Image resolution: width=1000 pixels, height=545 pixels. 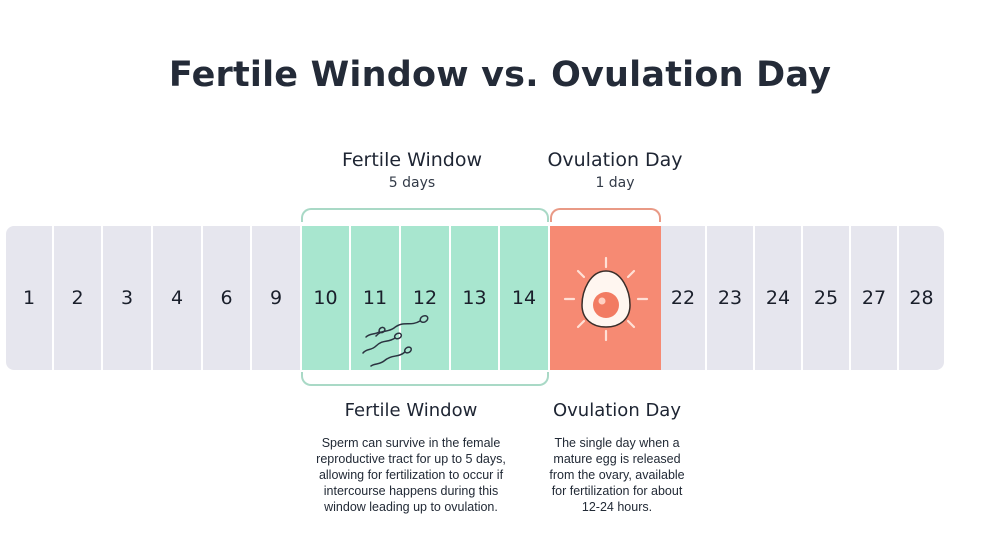 I want to click on day-number: 27, so click(x=874, y=298).